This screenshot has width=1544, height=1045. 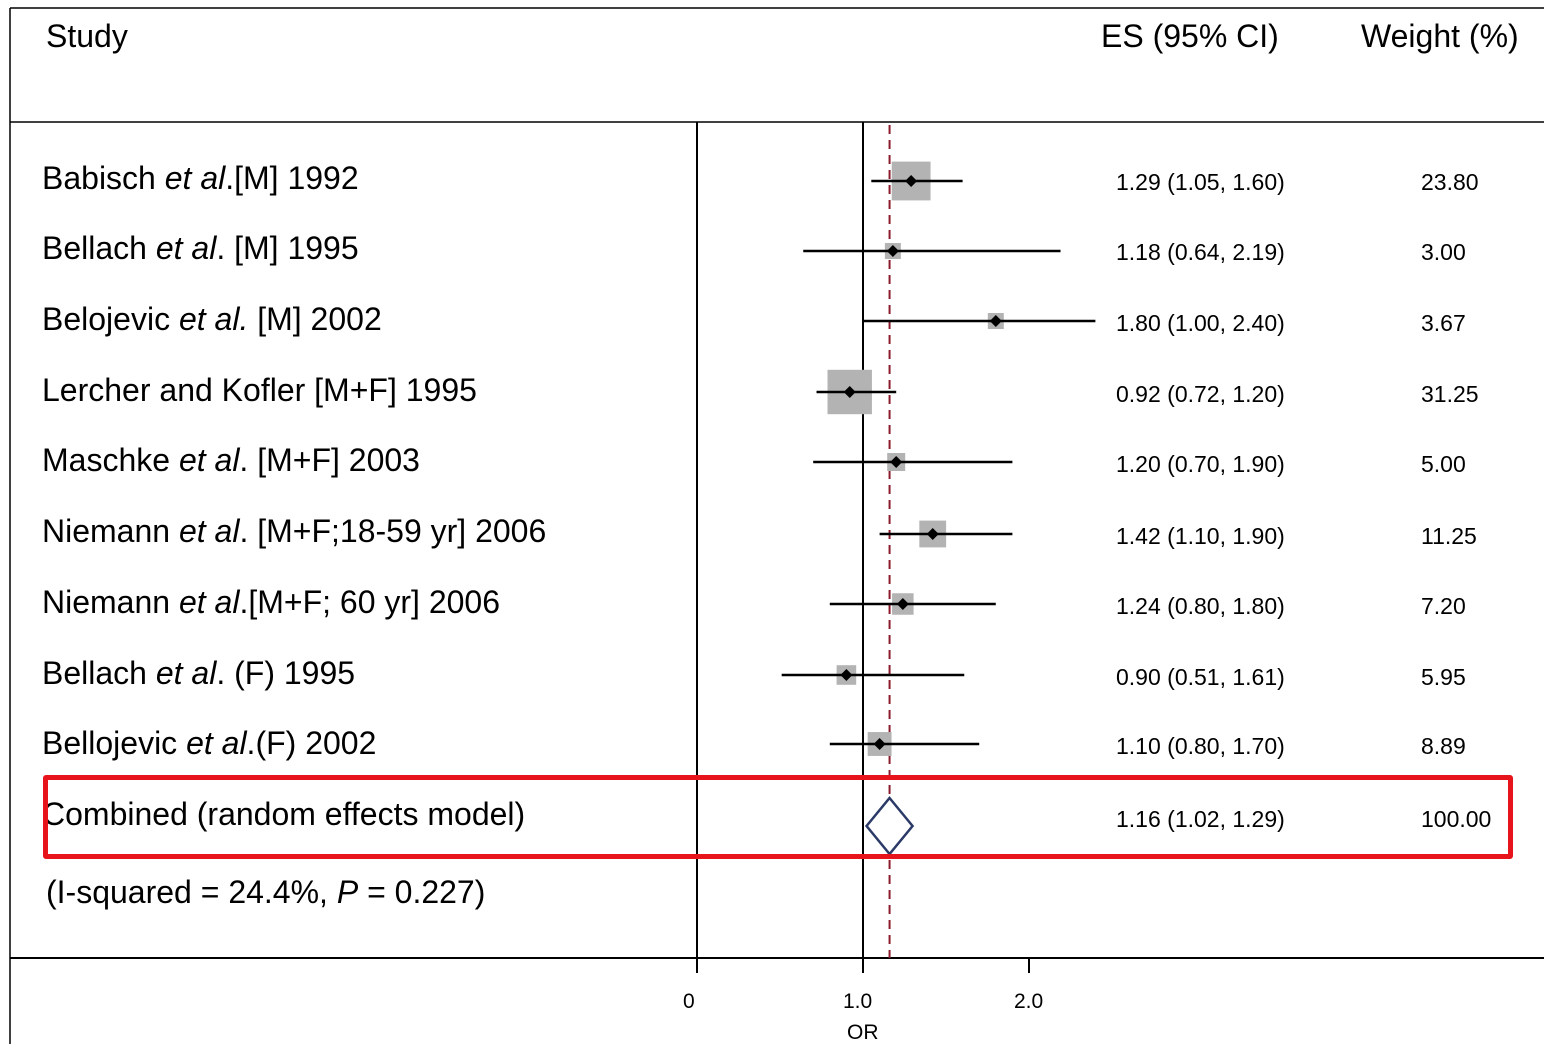 What do you see at coordinates (1456, 819) in the screenshot?
I see `combined-weight: 100.00` at bounding box center [1456, 819].